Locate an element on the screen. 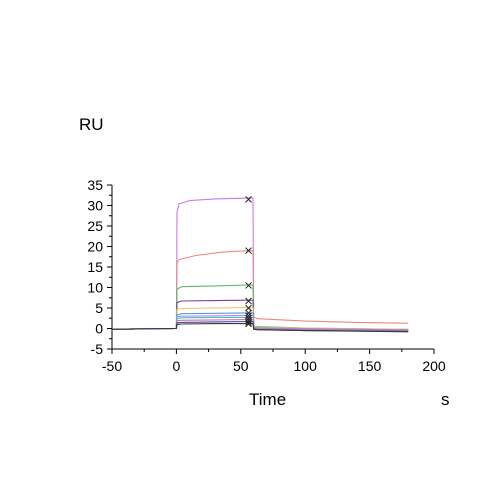 This screenshot has height=500, width=500. x-tick-label: 100 is located at coordinates (306, 366).